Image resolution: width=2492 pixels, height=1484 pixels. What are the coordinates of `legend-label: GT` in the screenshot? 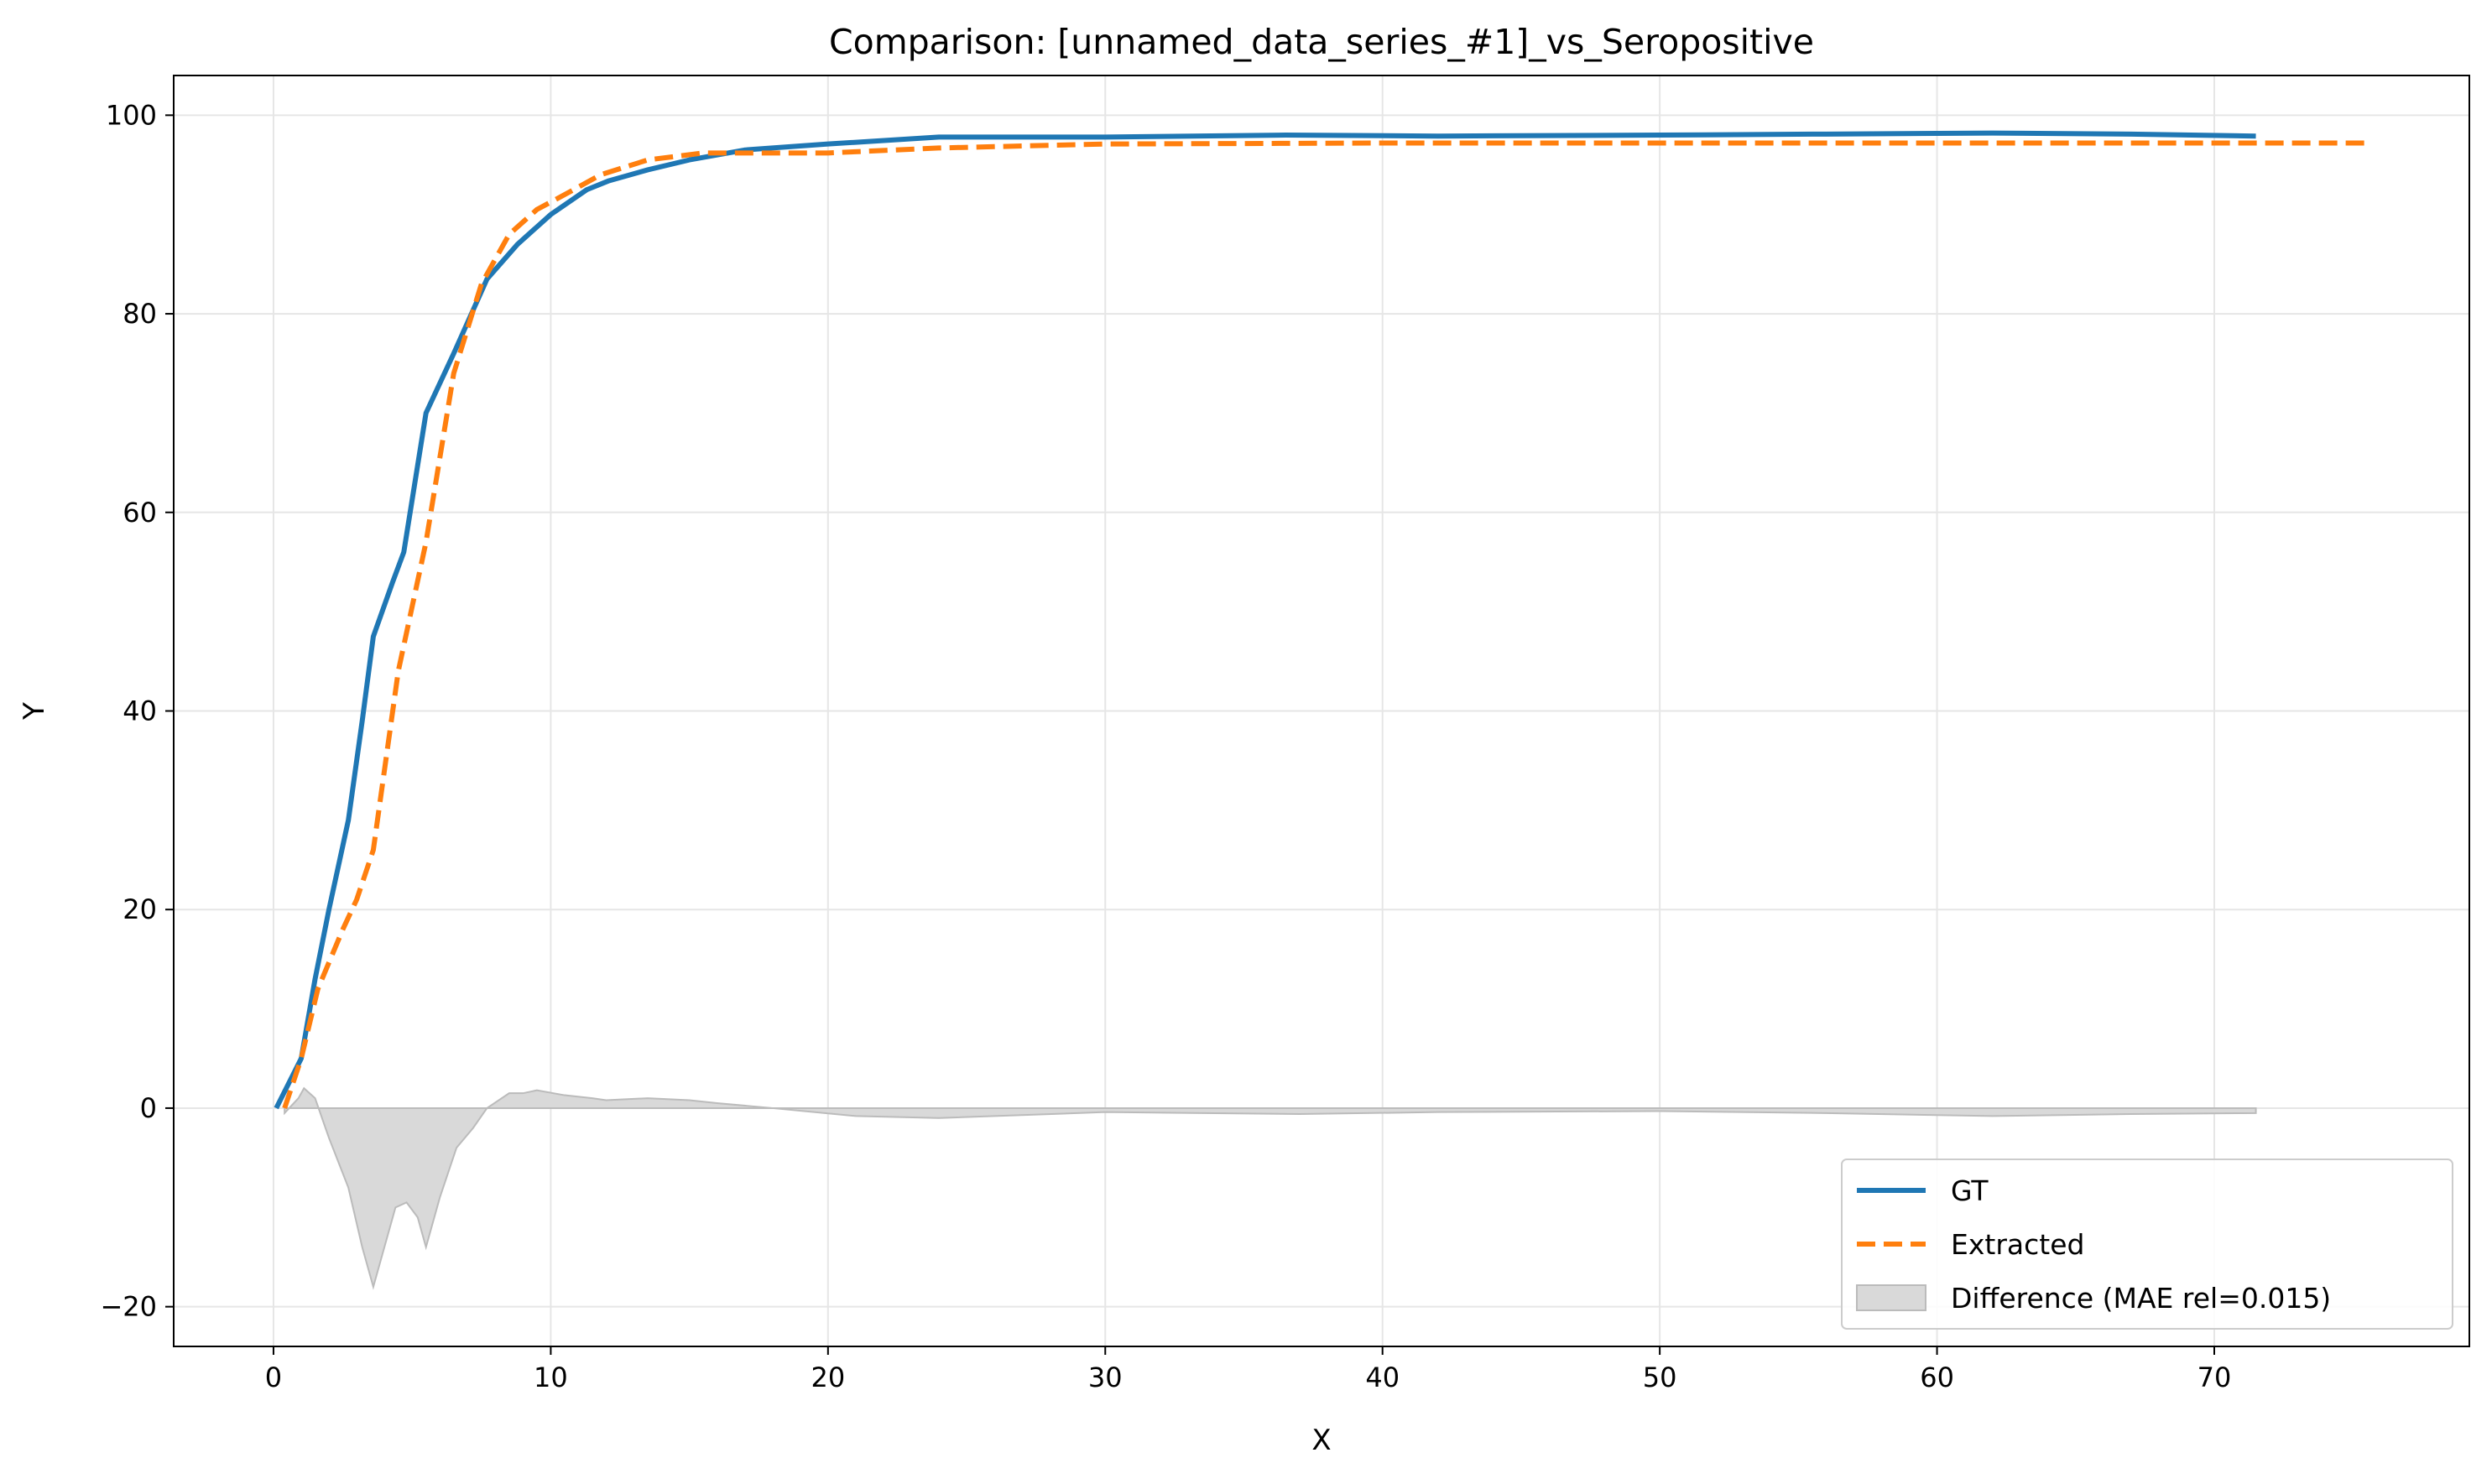 It's located at (1970, 1190).